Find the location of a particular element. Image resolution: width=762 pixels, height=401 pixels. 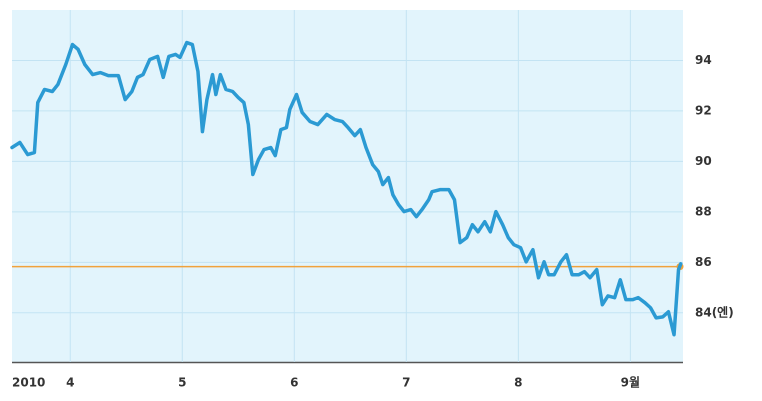

x-tick-label: 8 is located at coordinates (518, 383).